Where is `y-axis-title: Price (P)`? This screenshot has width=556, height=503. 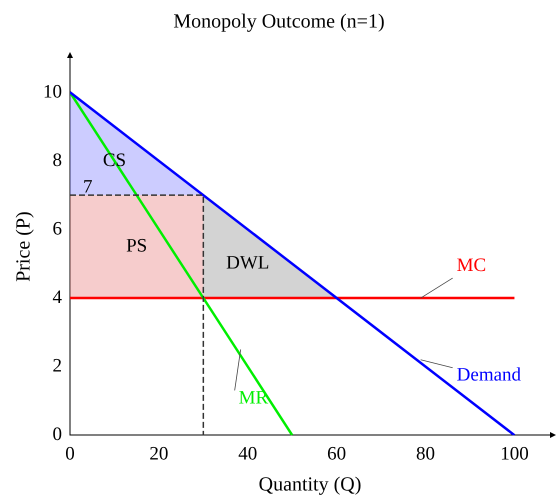 y-axis-title: Price (P) is located at coordinates (23, 246).